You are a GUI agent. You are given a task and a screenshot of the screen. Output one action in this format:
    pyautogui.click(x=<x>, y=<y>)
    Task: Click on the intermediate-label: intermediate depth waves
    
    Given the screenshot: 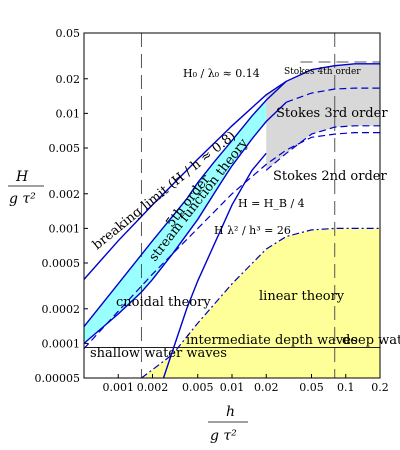 What is the action you would take?
    pyautogui.click(x=272, y=340)
    